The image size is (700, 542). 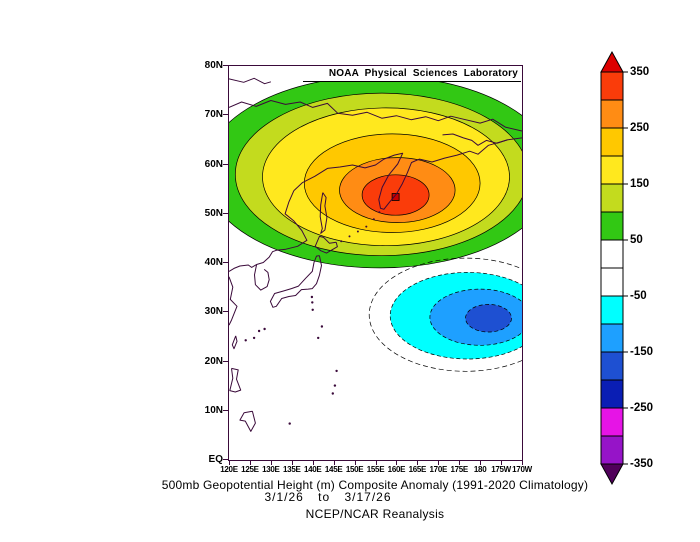 I want to click on lat-tick-label: 20N, so click(x=213, y=361).